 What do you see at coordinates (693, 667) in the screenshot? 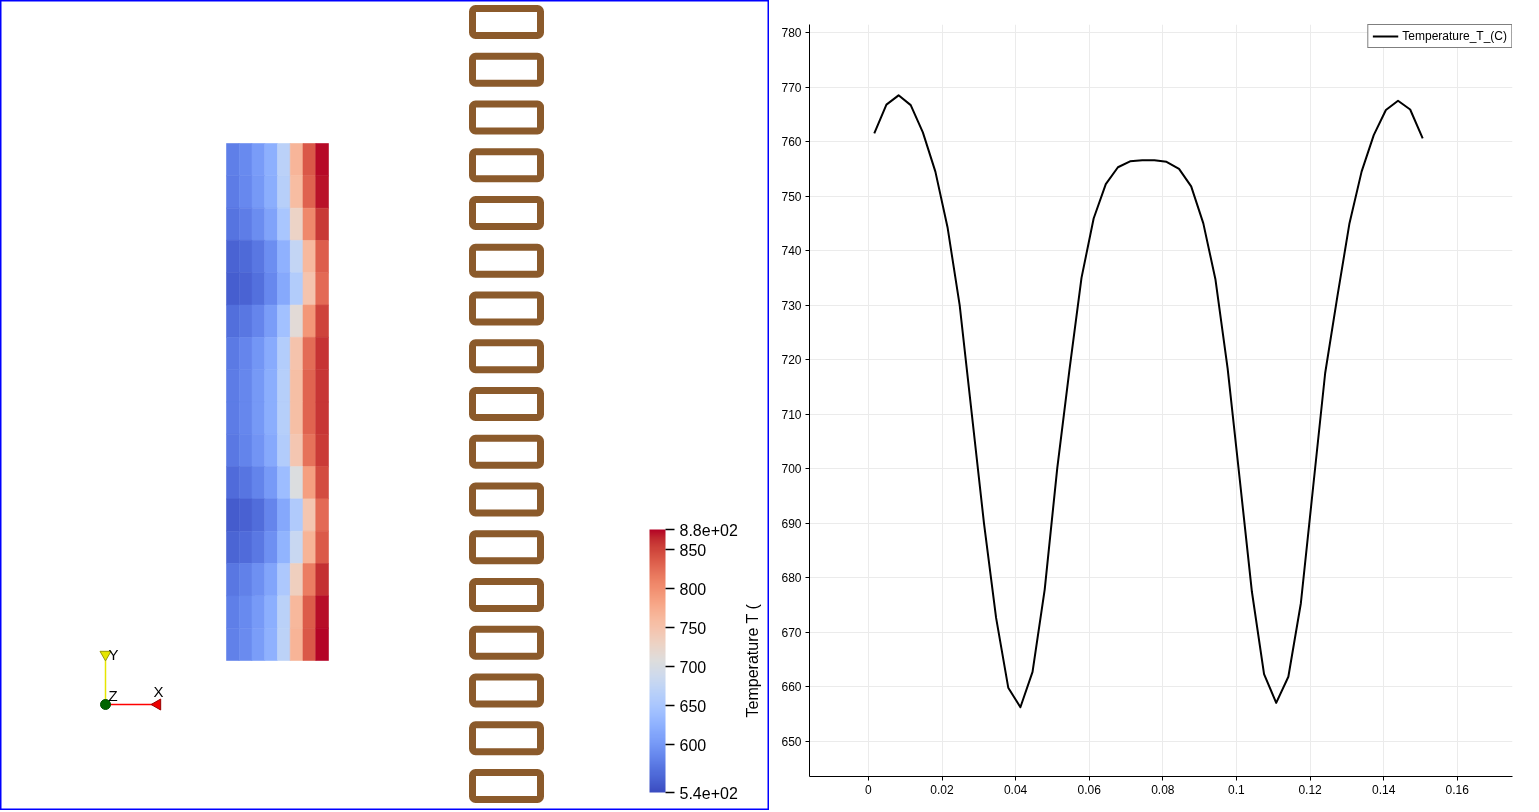
I see `color-bar-label: 700` at bounding box center [693, 667].